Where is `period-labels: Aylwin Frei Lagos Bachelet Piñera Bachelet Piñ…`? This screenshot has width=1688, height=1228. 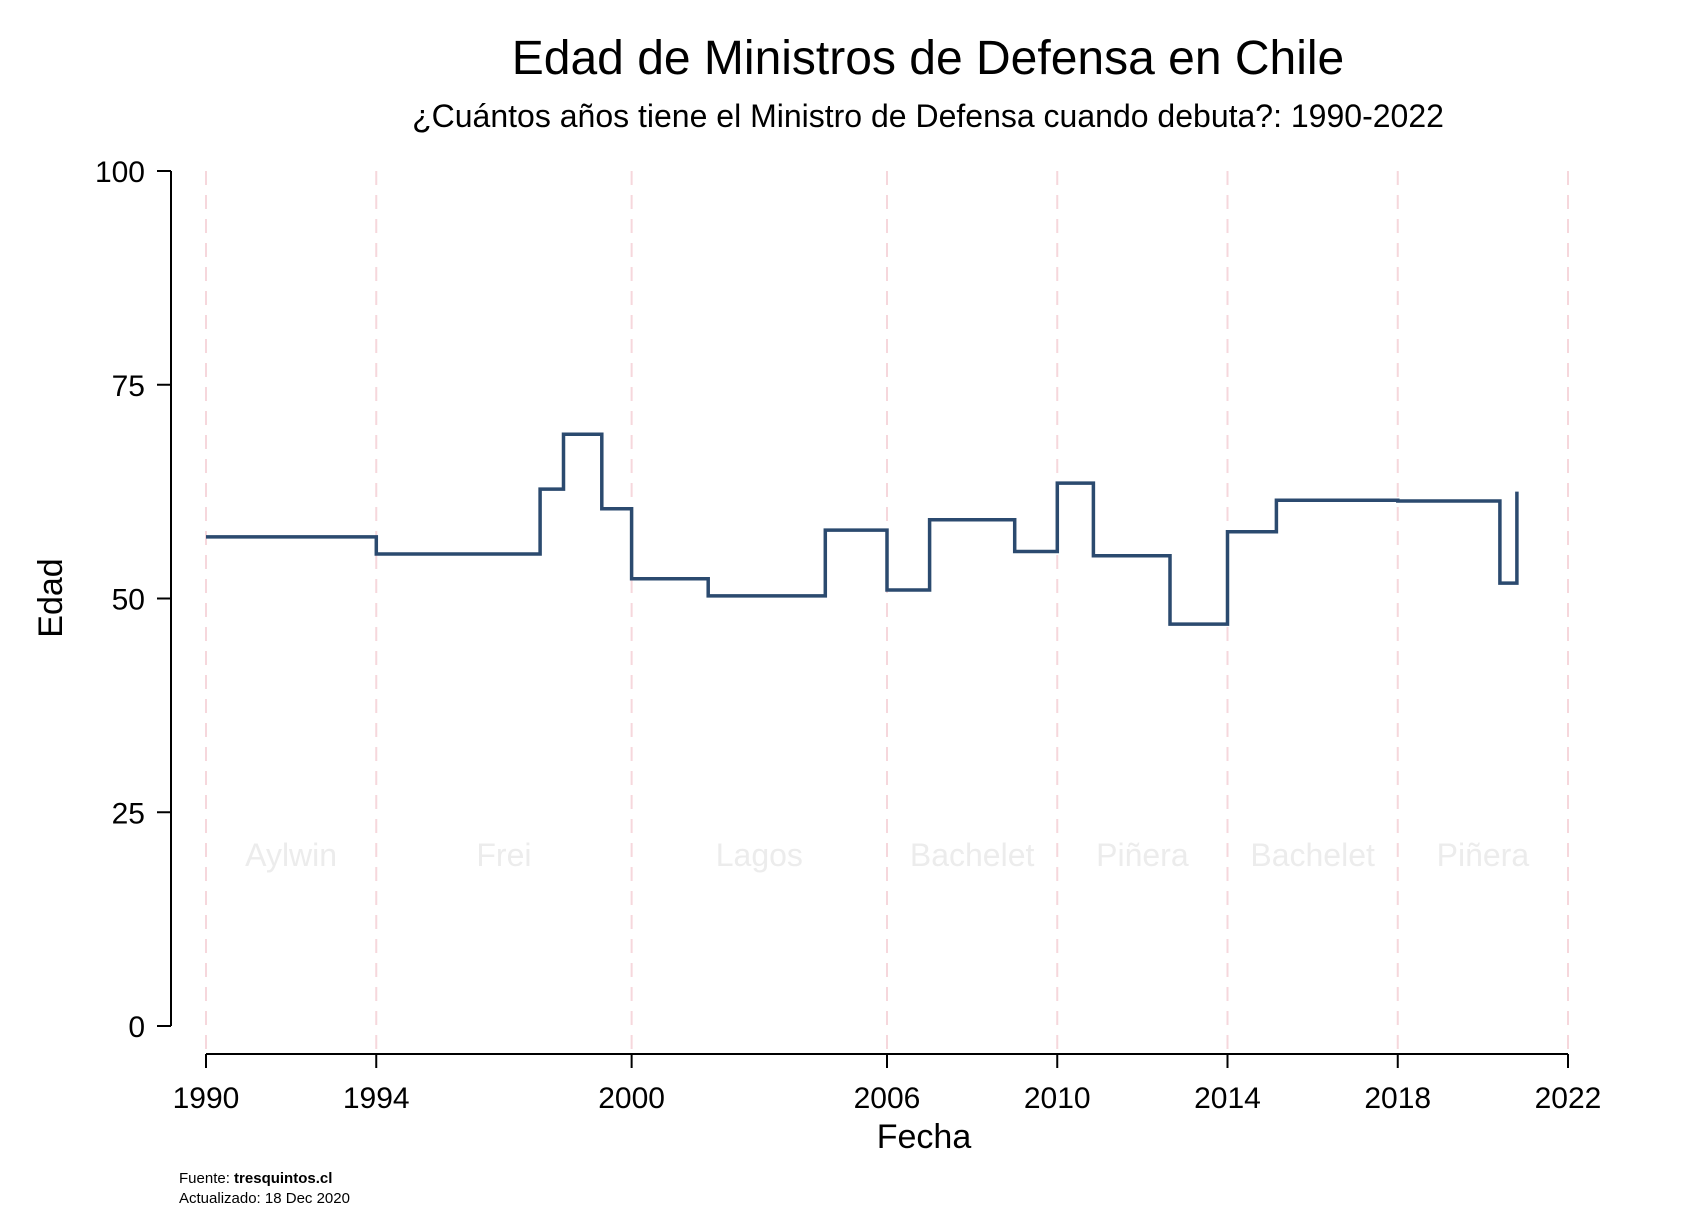 period-labels: Aylwin Frei Lagos Bachelet Piñera Bachelet Piñ… is located at coordinates (887, 855).